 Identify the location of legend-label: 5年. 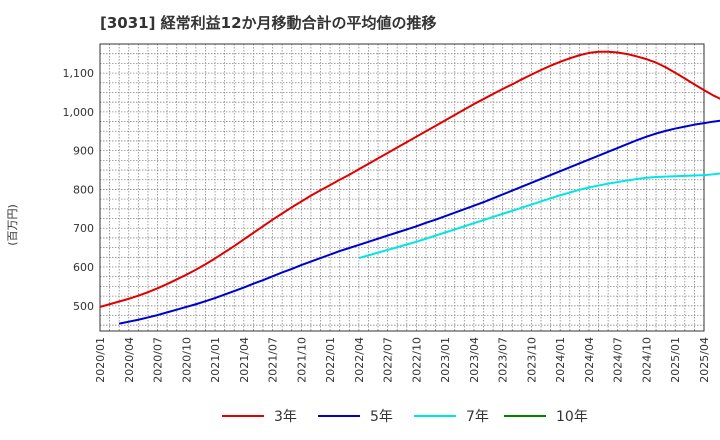
(381, 417).